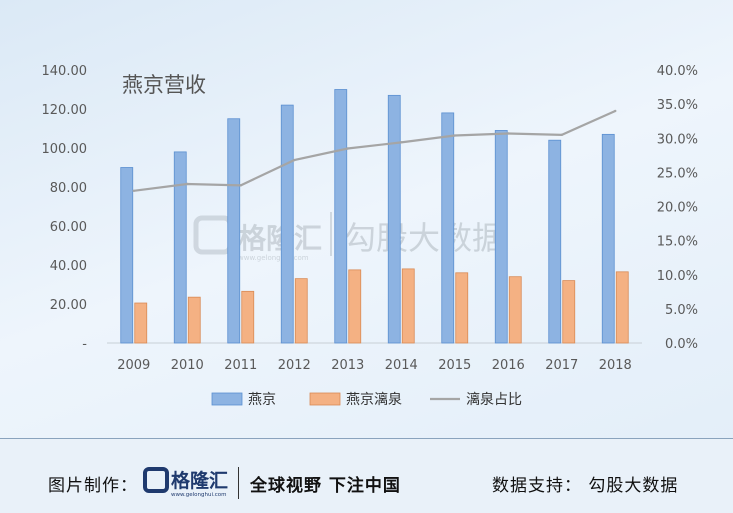 This screenshot has width=733, height=513. I want to click on left-axis: - 20.00 40.00 60.00 80.00 100.00 120.00 140.00, so click(65, 208).